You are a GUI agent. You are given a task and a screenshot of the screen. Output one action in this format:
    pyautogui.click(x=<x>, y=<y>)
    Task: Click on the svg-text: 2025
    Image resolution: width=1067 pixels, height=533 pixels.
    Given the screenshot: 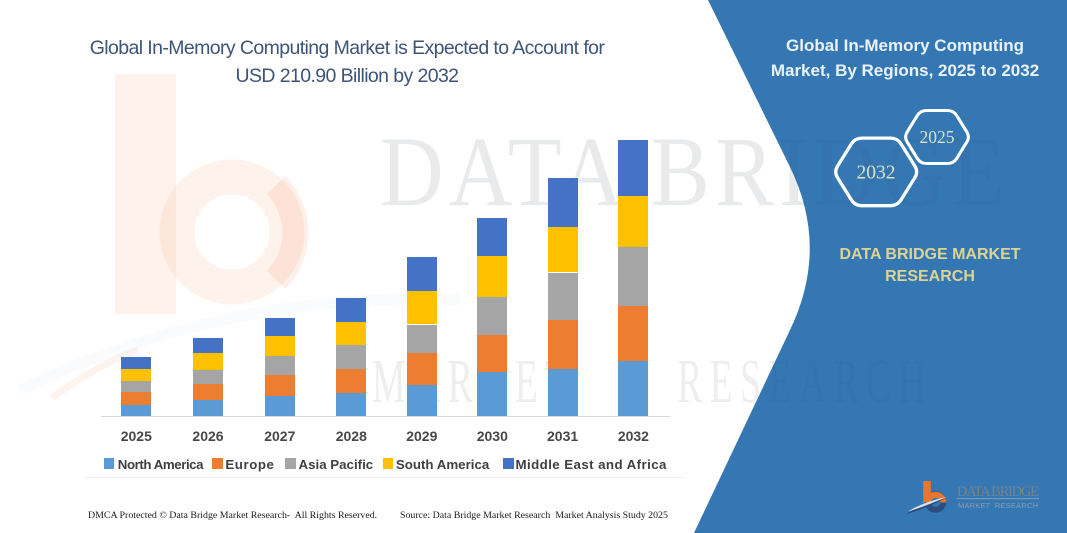 What is the action you would take?
    pyautogui.click(x=937, y=137)
    